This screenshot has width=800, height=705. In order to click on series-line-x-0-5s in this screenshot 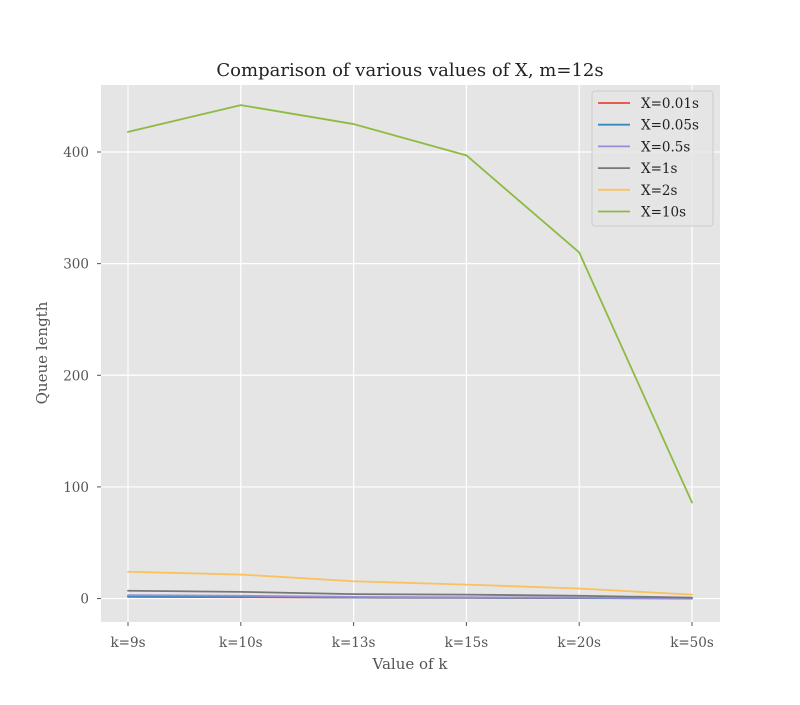, I will do `click(410, 597)`.